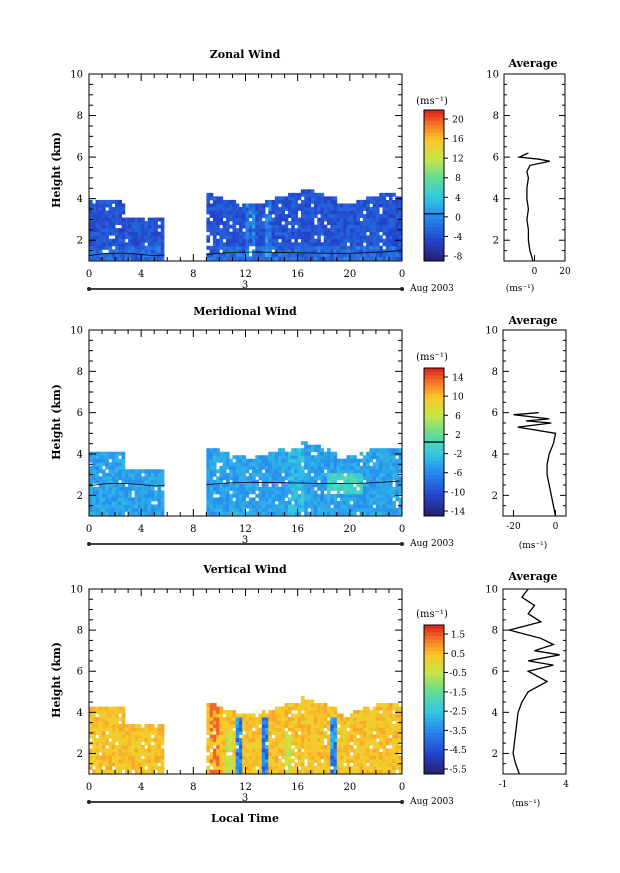 The image size is (620, 873). Describe the element at coordinates (89, 544) in the screenshot. I see `date-line-start` at that location.